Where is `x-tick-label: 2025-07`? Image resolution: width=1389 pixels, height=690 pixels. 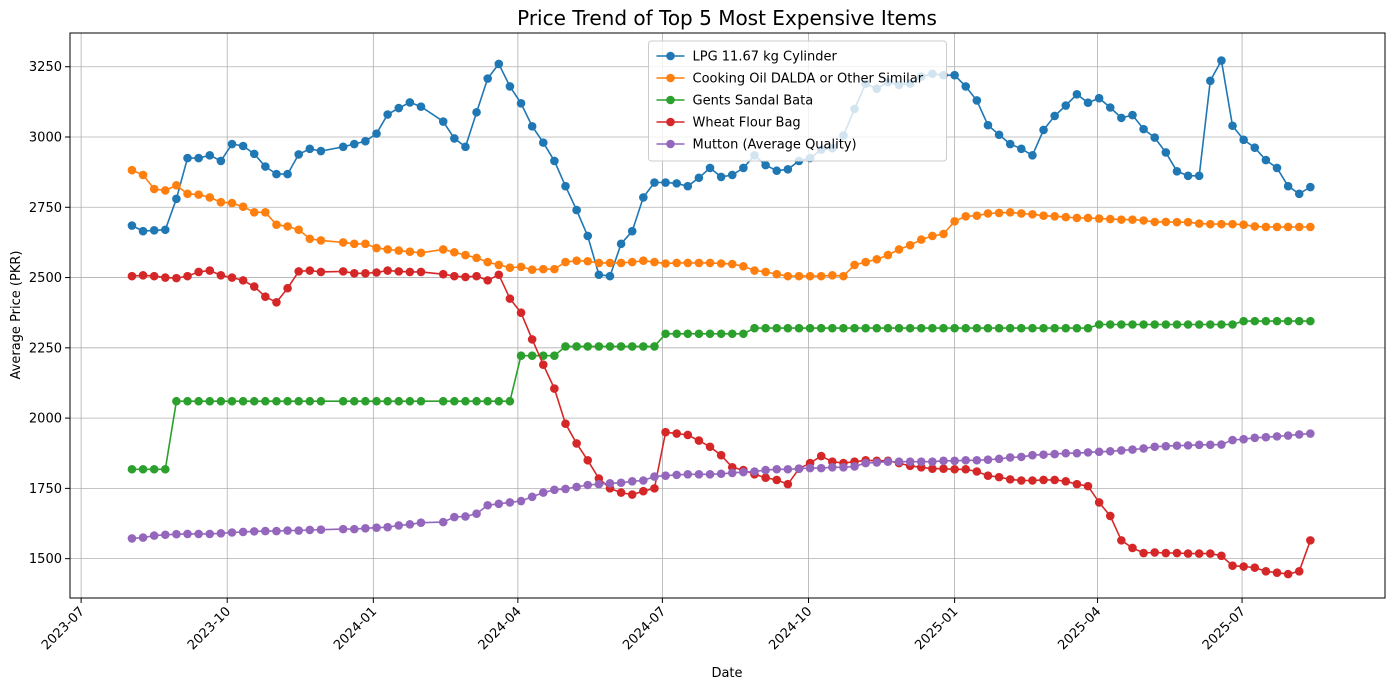
x-tick-label: 2025-07 is located at coordinates (1224, 628).